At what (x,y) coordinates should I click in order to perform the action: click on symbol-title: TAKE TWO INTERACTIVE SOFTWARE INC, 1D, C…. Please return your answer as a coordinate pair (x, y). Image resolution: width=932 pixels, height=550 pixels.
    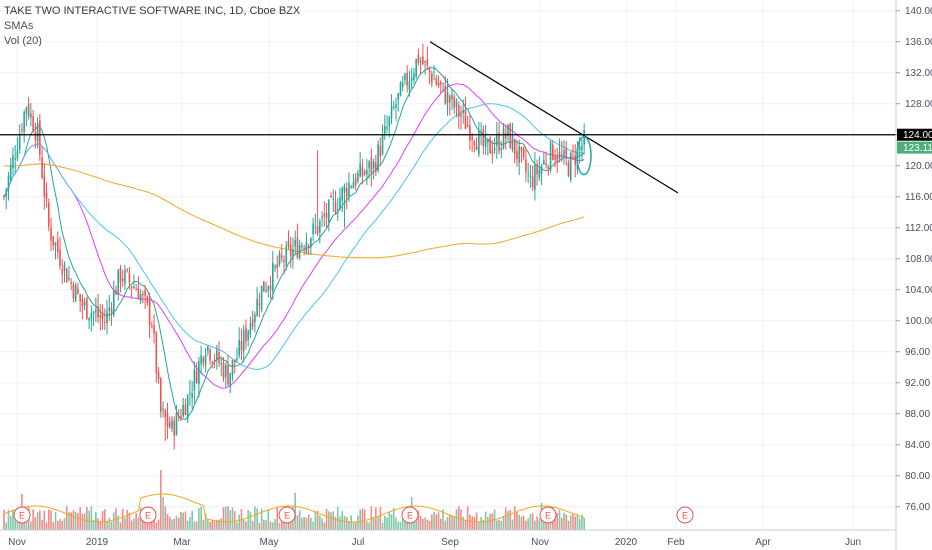
    Looking at the image, I should click on (152, 11).